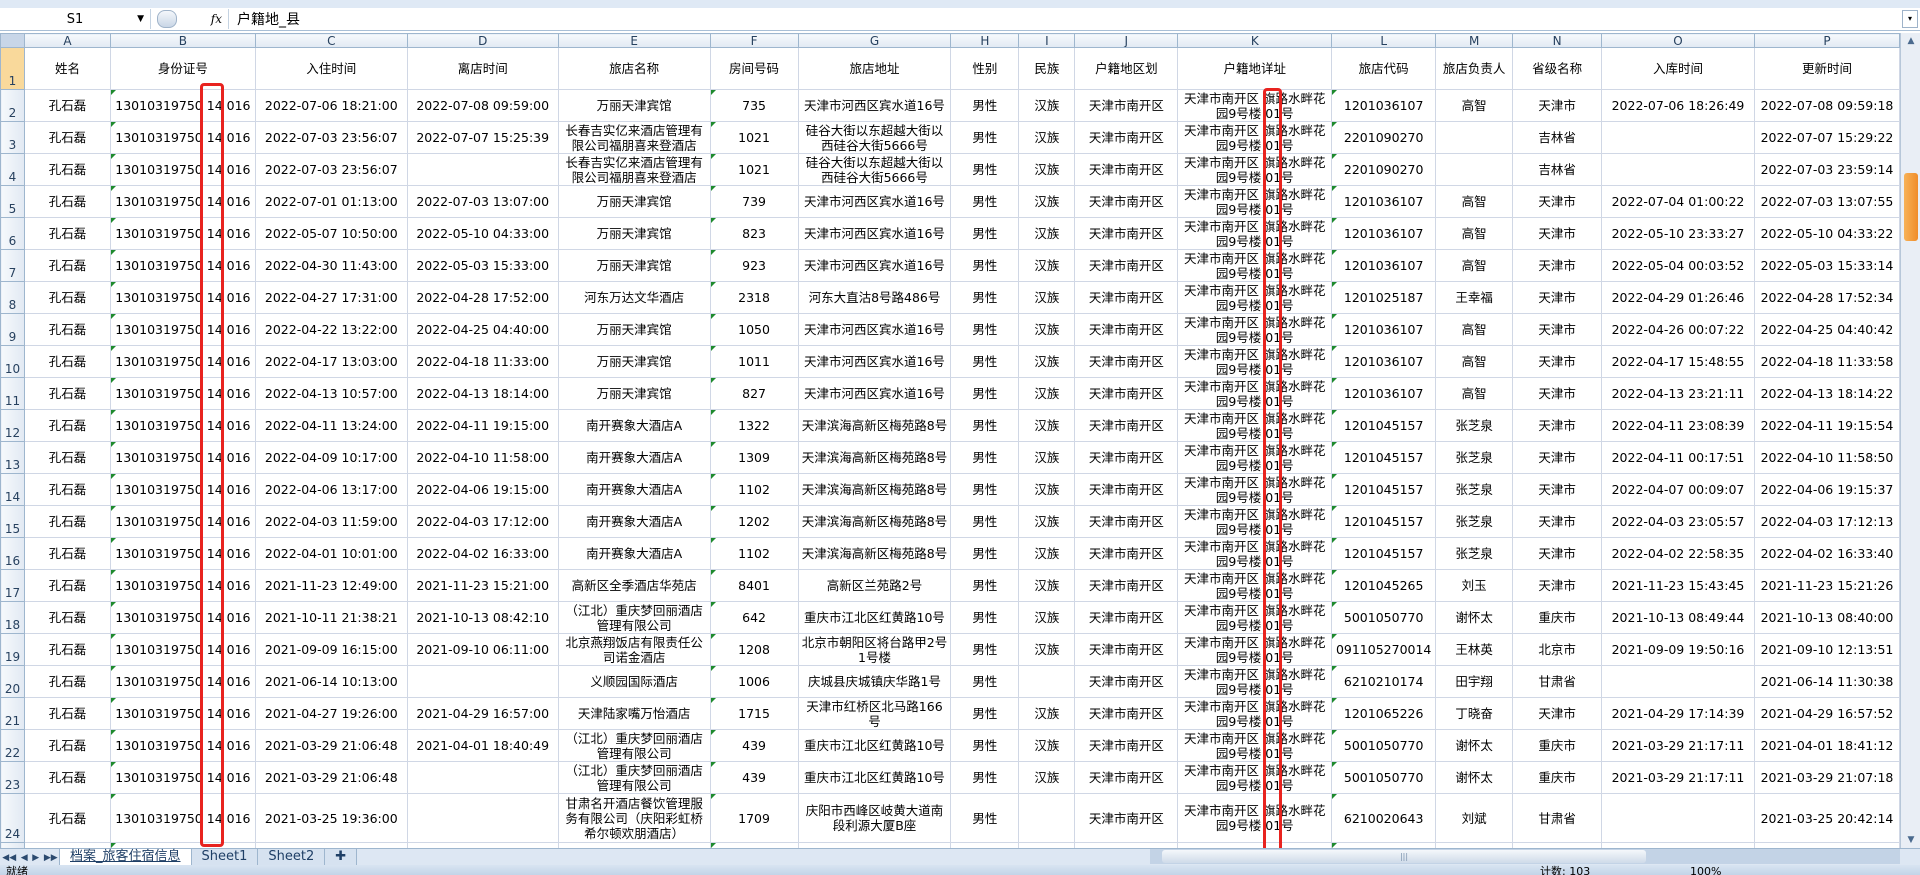 This screenshot has height=875, width=1920. I want to click on cell-E: 万丽天津宾馆, so click(634, 393).